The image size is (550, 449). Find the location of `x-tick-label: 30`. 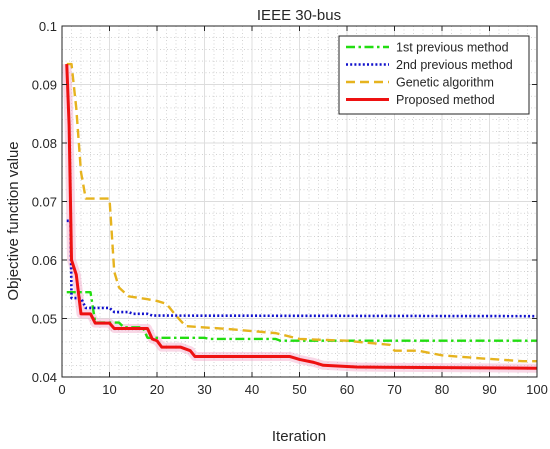

x-tick-label: 30 is located at coordinates (204, 389).